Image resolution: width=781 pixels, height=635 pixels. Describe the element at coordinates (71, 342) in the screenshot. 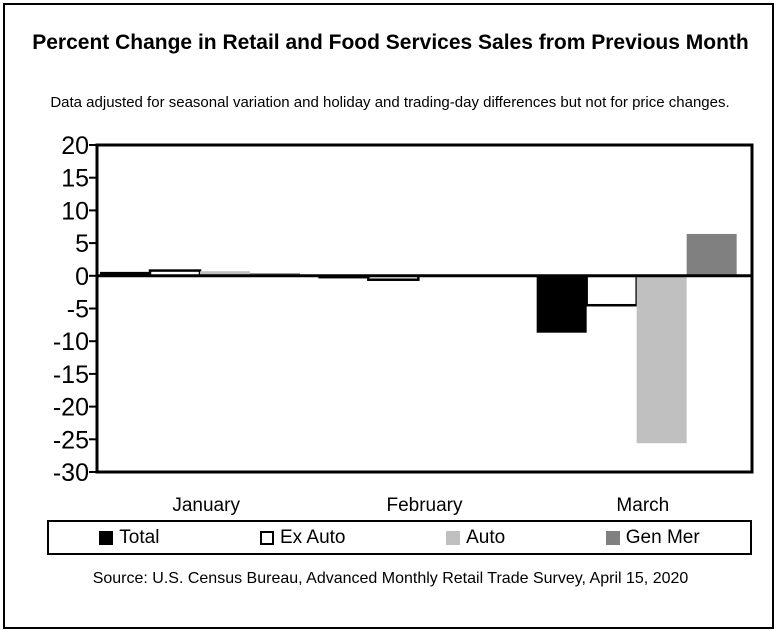

I see `y-tick-label: -10` at that location.